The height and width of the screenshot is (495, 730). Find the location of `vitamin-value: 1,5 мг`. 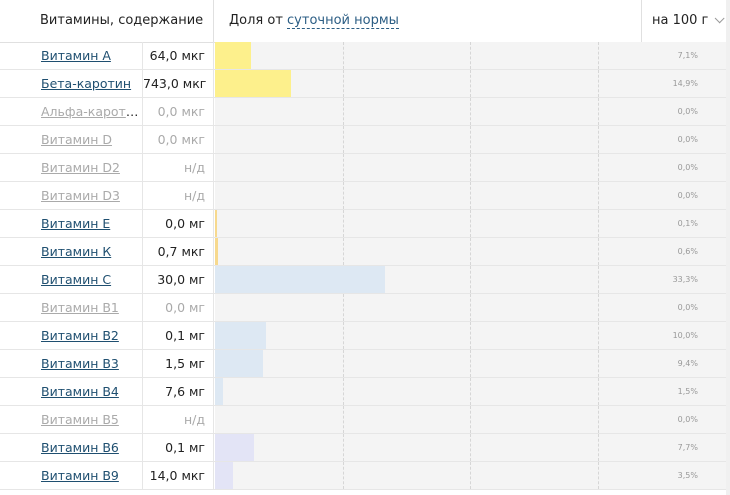

vitamin-value: 1,5 мг is located at coordinates (178, 363).